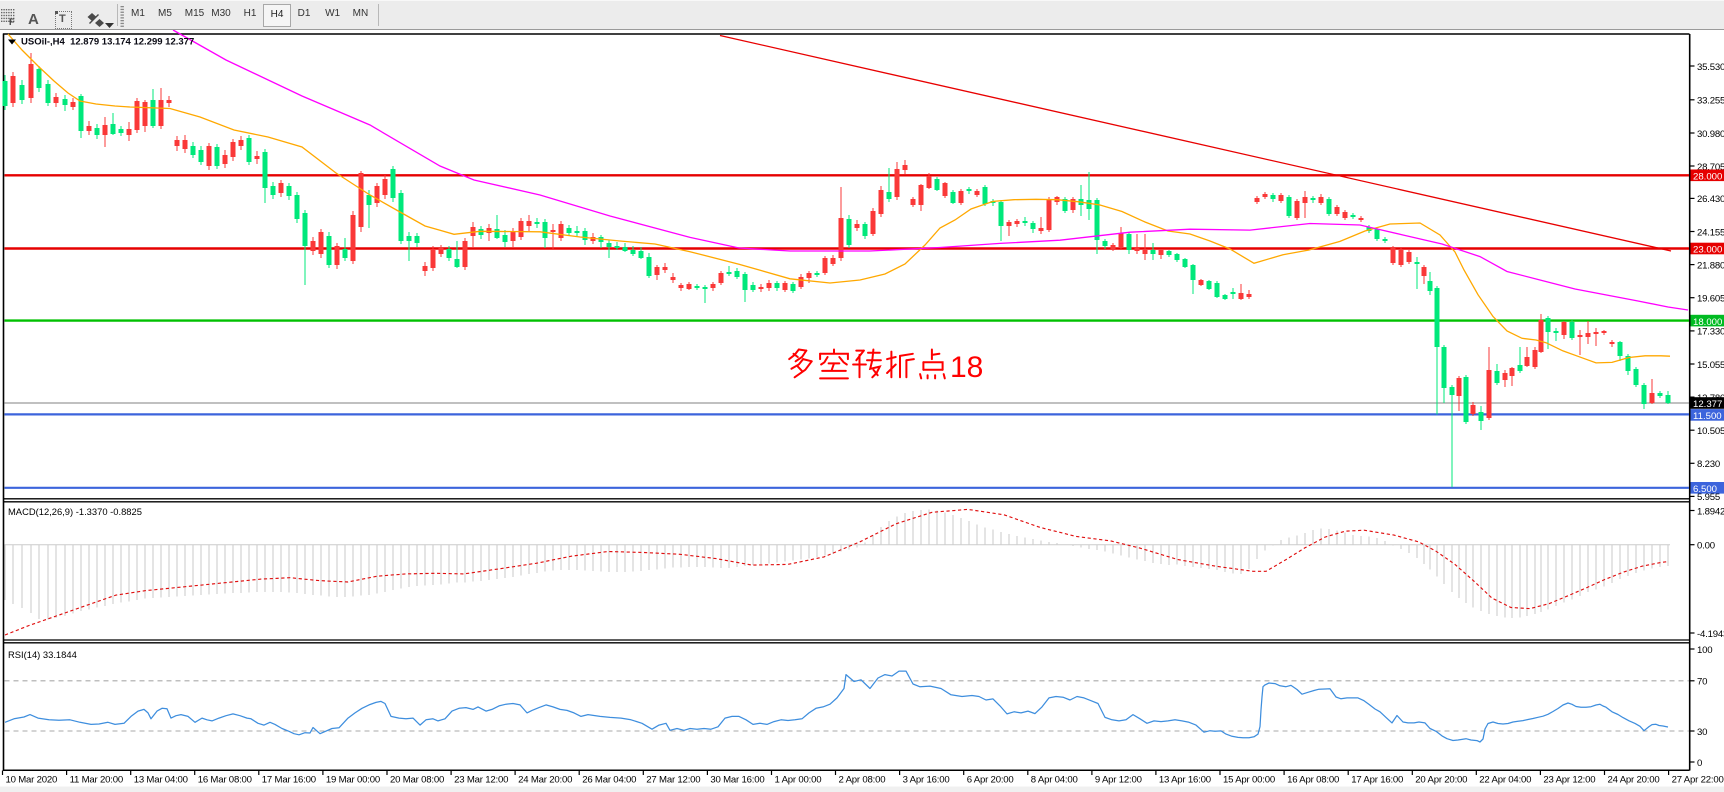 The width and height of the screenshot is (1724, 792). I want to click on svg-text: 26 Mar 04:00, so click(609, 780).